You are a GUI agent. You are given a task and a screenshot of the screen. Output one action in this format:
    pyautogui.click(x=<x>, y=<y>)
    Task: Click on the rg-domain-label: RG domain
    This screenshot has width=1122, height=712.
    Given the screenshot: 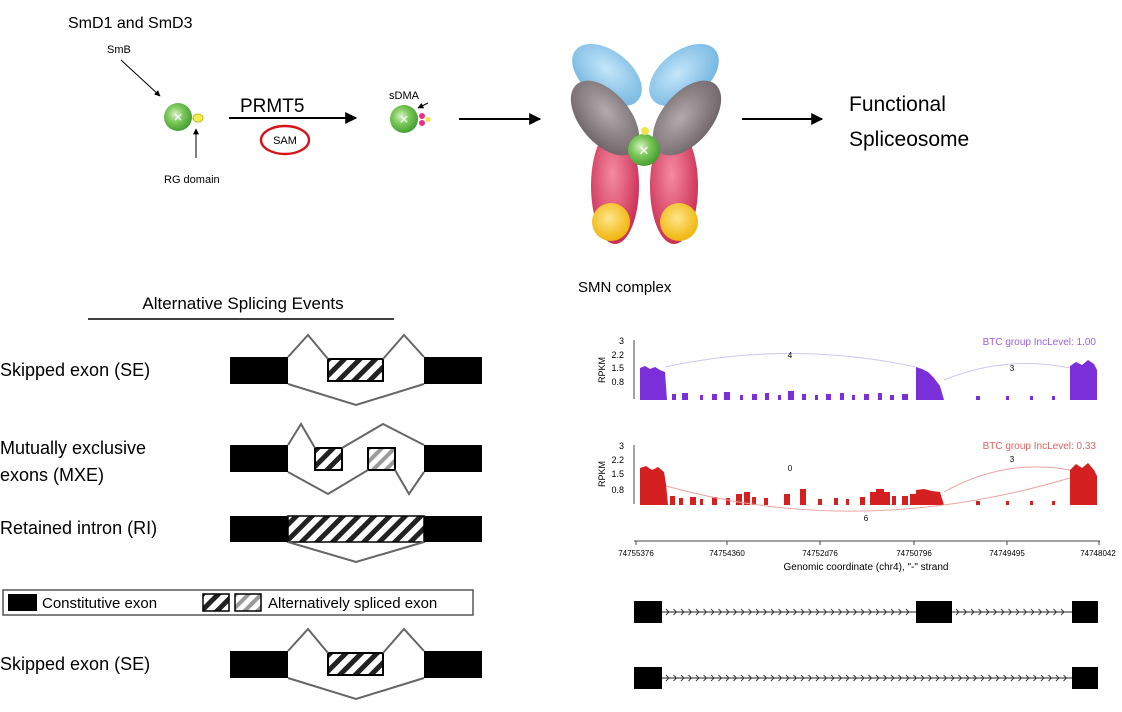 What is the action you would take?
    pyautogui.click(x=192, y=180)
    